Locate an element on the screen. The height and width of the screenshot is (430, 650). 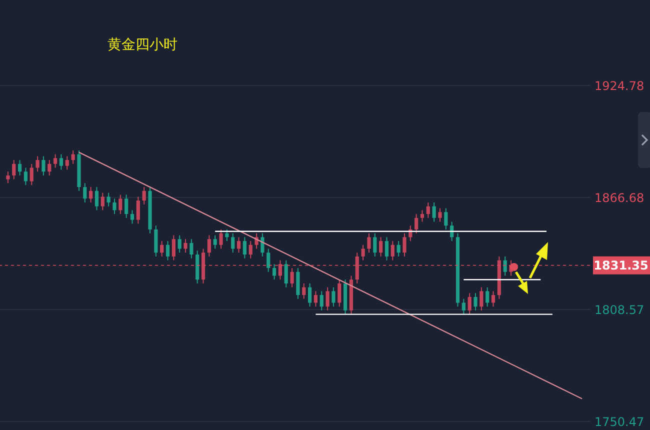
ref-line-label: 1831.35 is located at coordinates (621, 265).